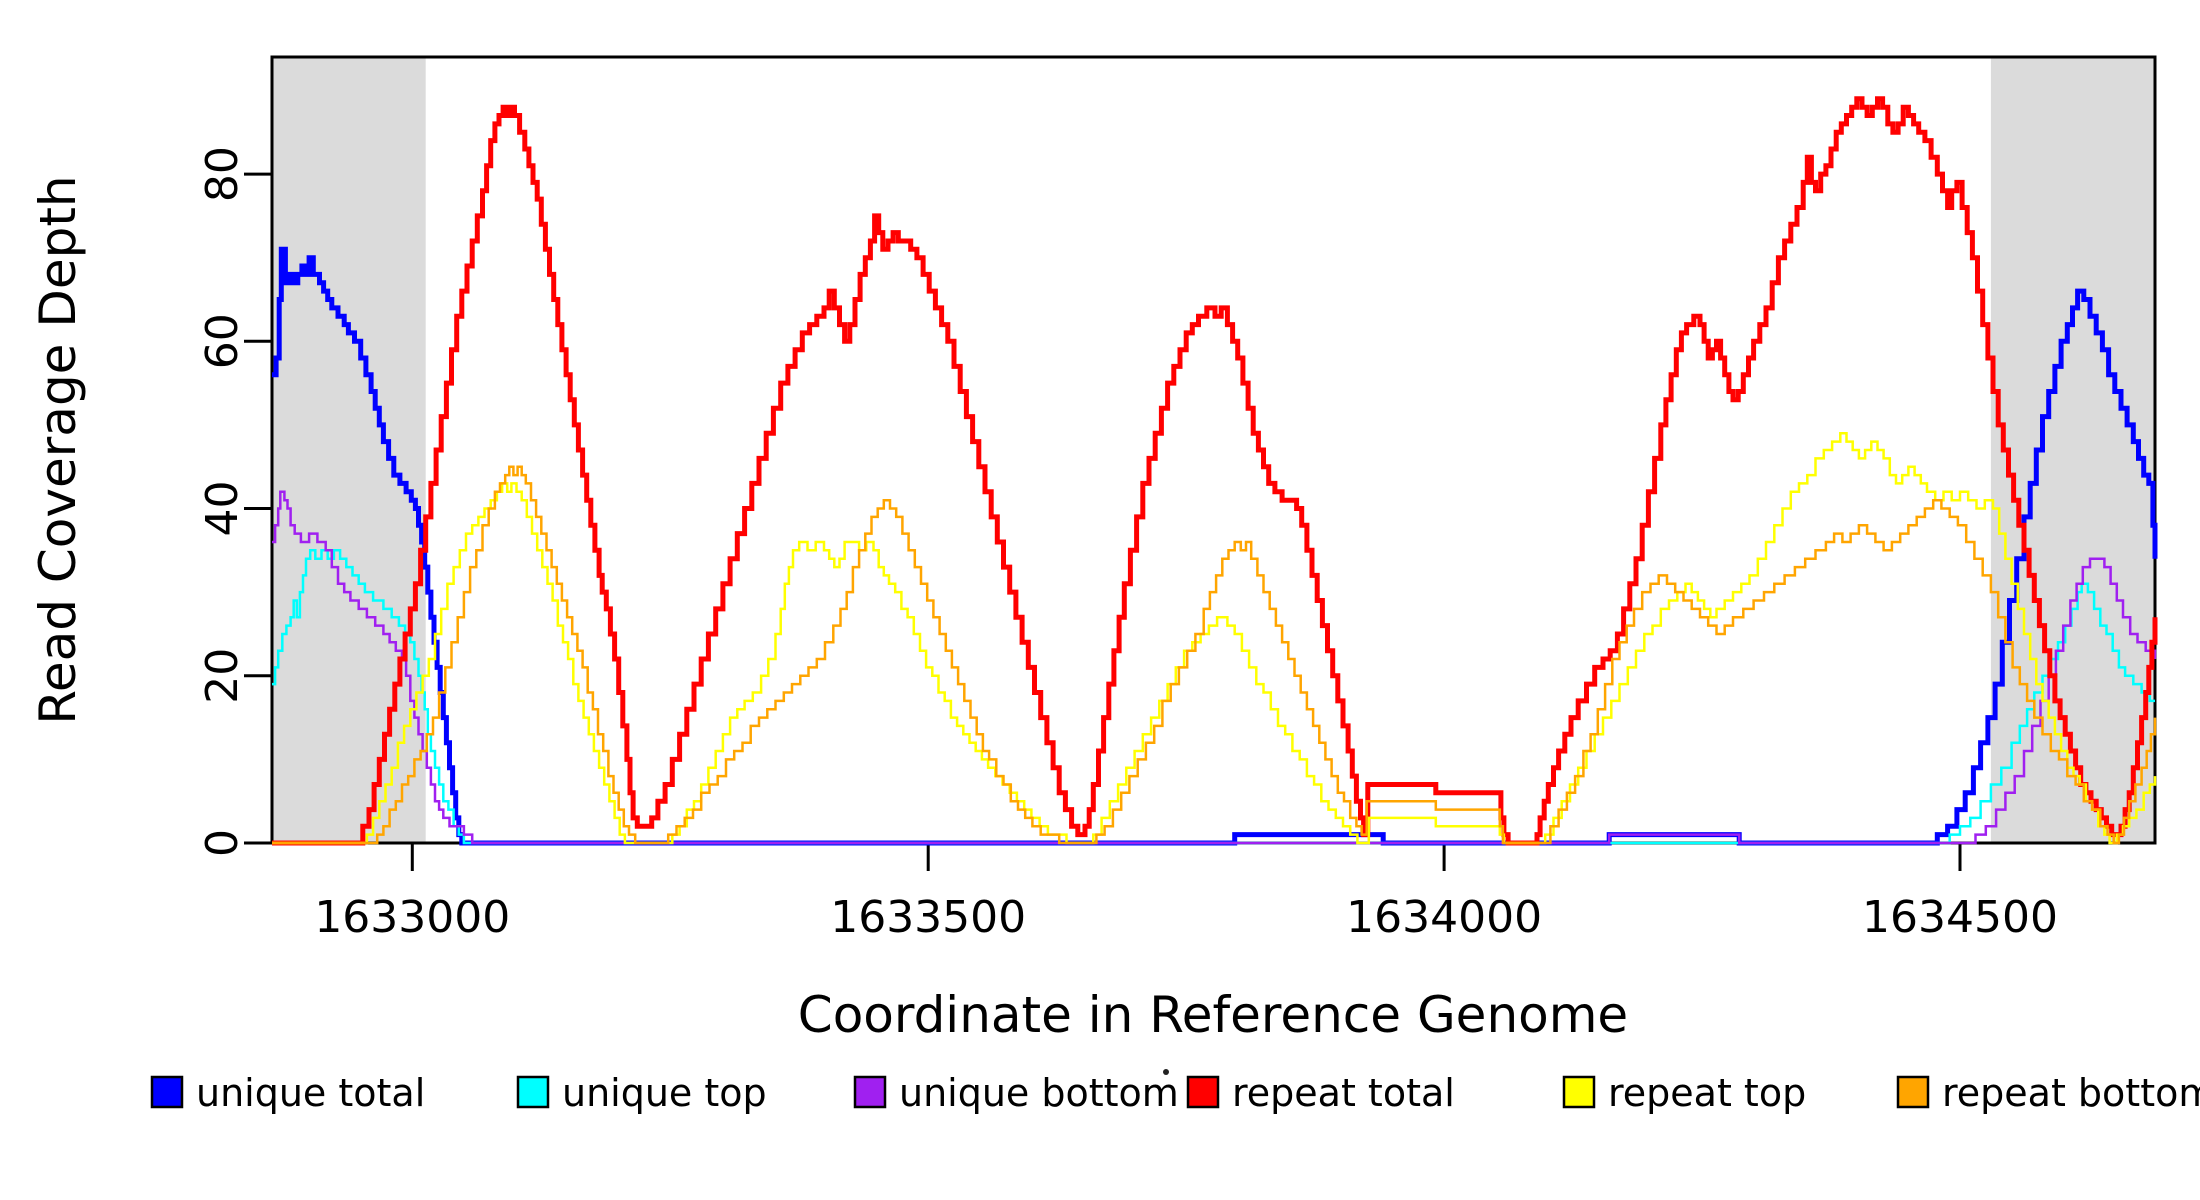  Describe the element at coordinates (1039, 1093) in the screenshot. I see `legend-label-unique-bottom: unique bottom` at that location.